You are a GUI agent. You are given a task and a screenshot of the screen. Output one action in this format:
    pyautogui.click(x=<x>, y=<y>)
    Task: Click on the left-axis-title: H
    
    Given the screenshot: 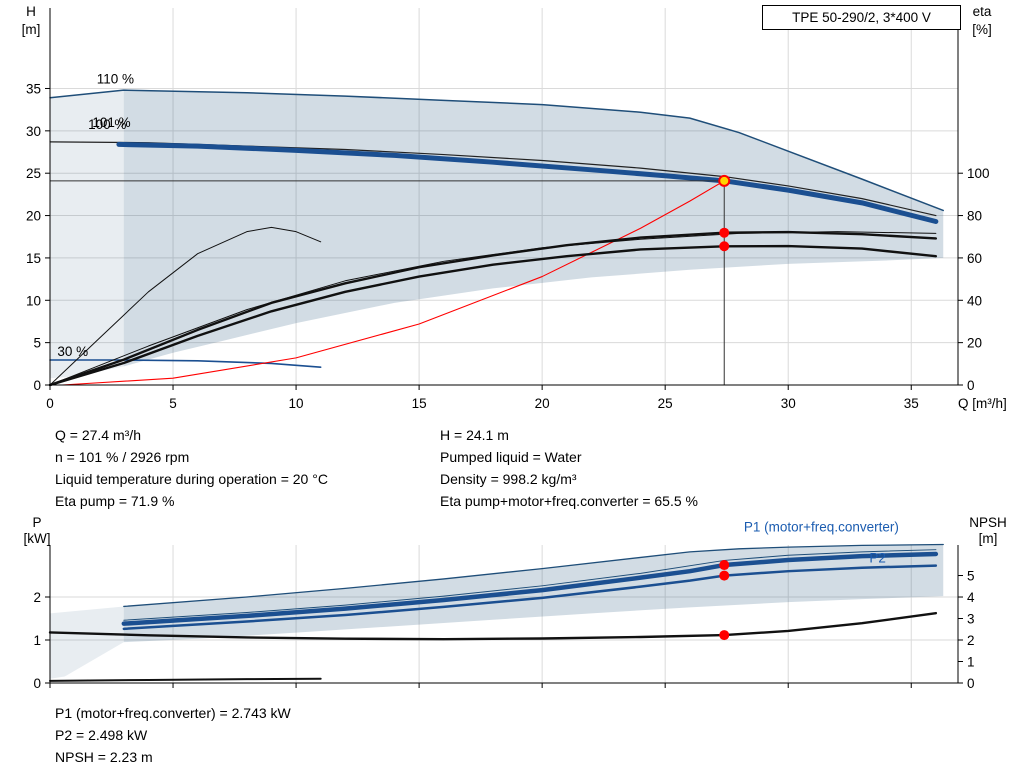 What is the action you would take?
    pyautogui.click(x=31, y=11)
    